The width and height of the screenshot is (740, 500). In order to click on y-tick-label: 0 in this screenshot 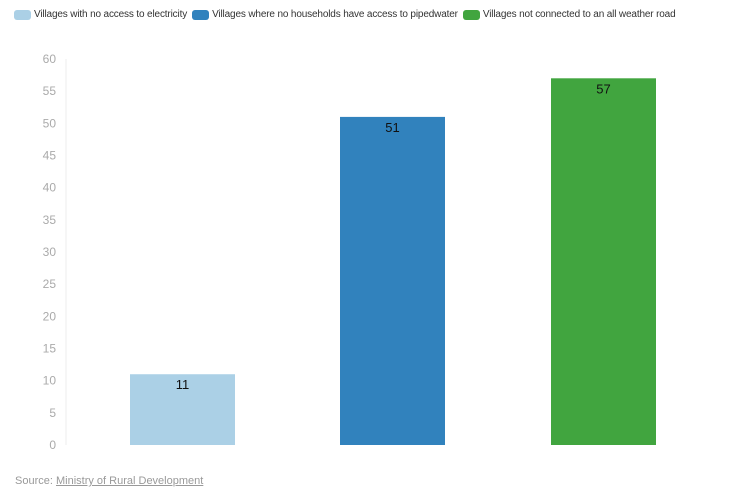, I will do `click(52, 445)`.